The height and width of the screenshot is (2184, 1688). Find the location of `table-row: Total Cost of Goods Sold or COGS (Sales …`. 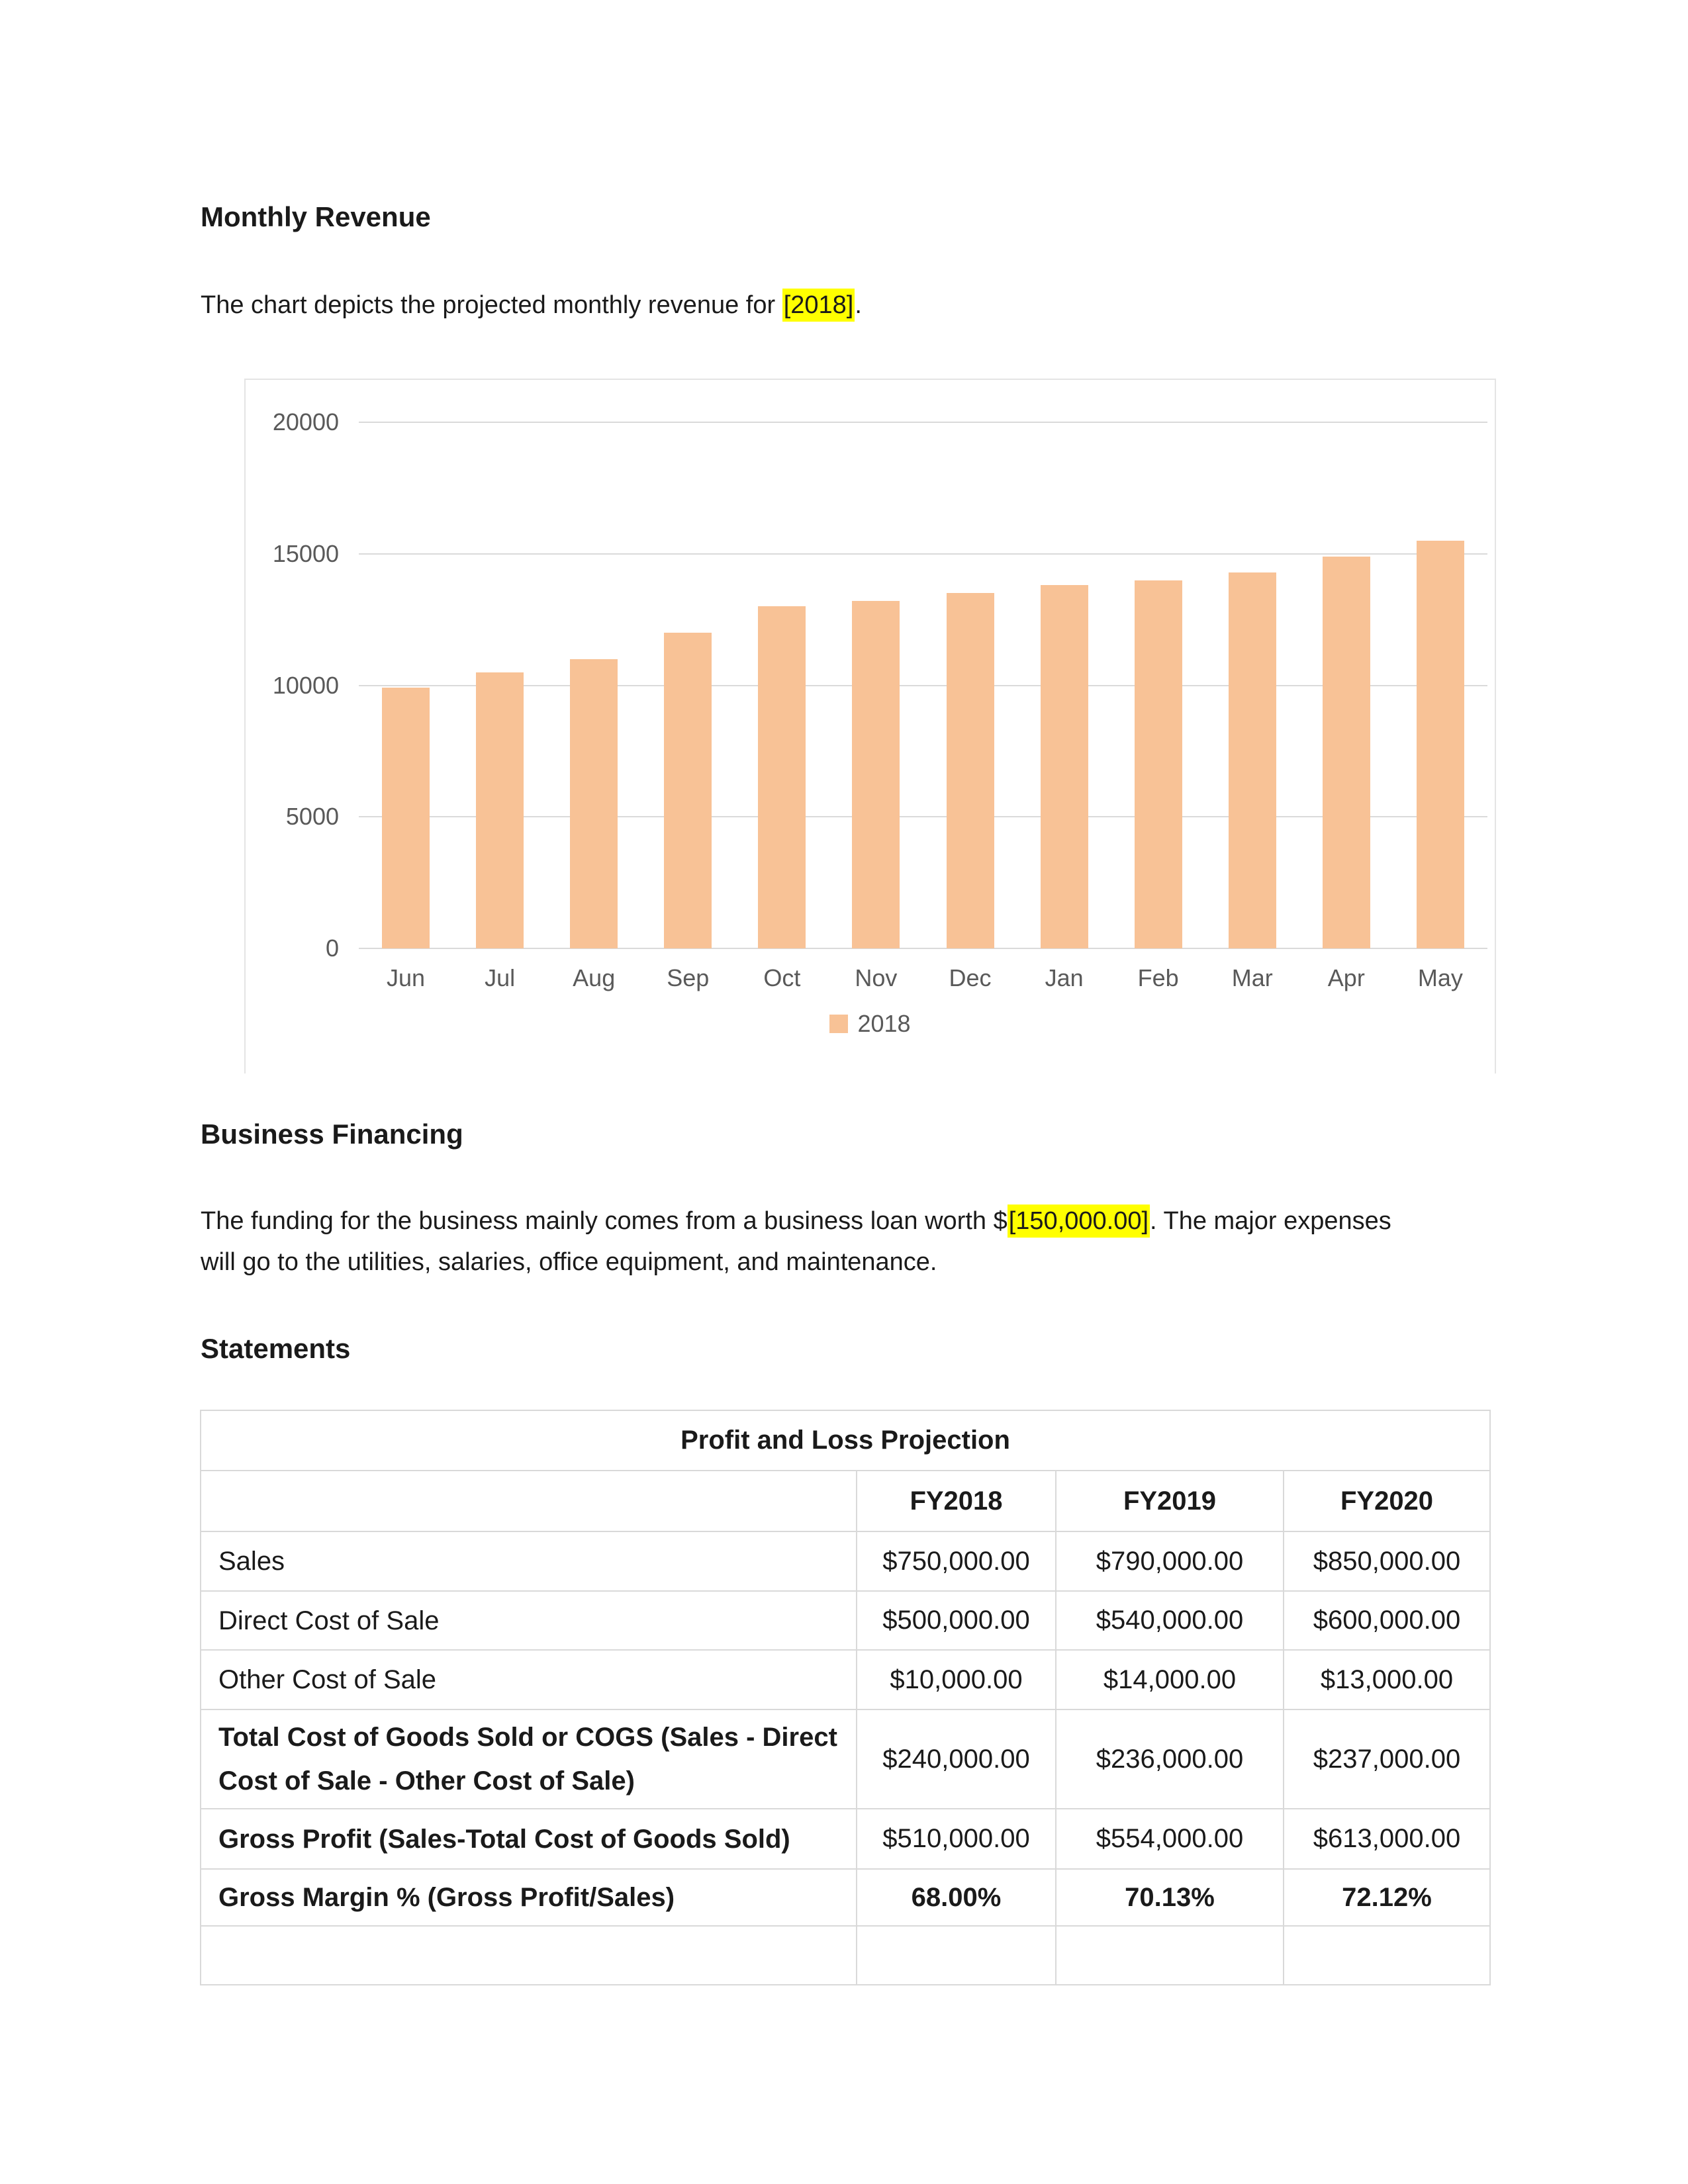

table-row: Total Cost of Goods Sold or COGS (Sales … is located at coordinates (845, 1759).